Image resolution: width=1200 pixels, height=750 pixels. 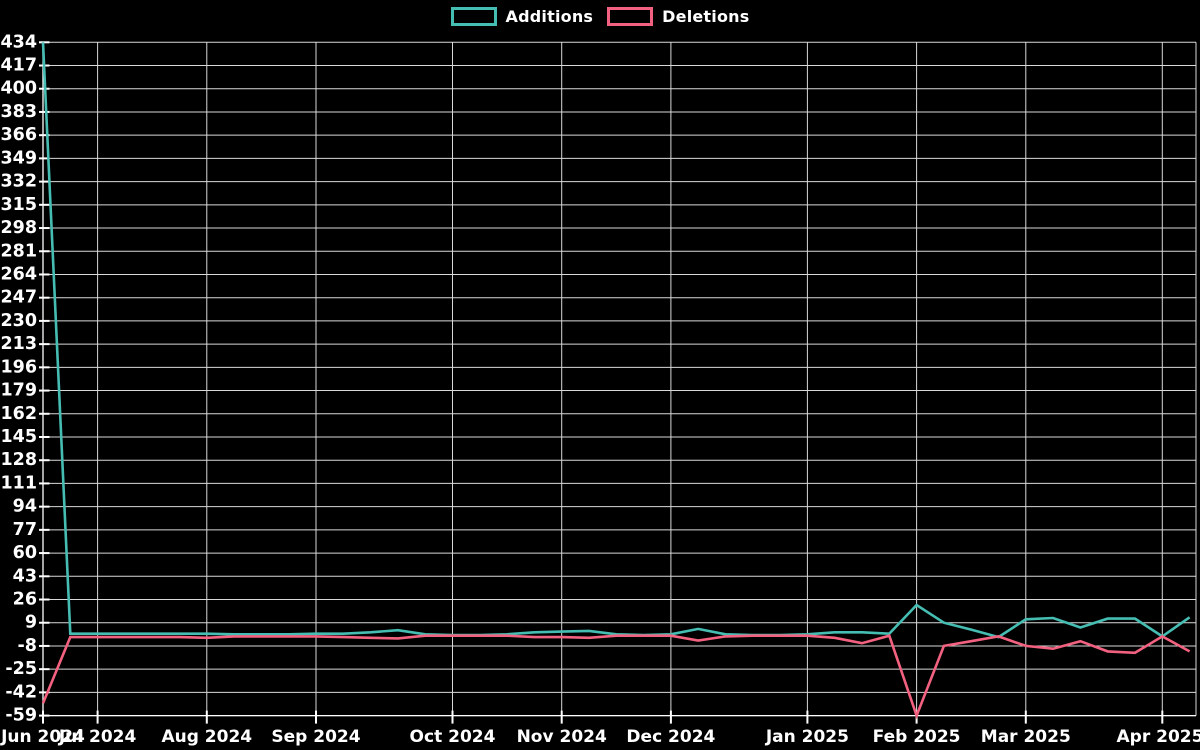 I want to click on deletions-line, so click(x=616, y=677).